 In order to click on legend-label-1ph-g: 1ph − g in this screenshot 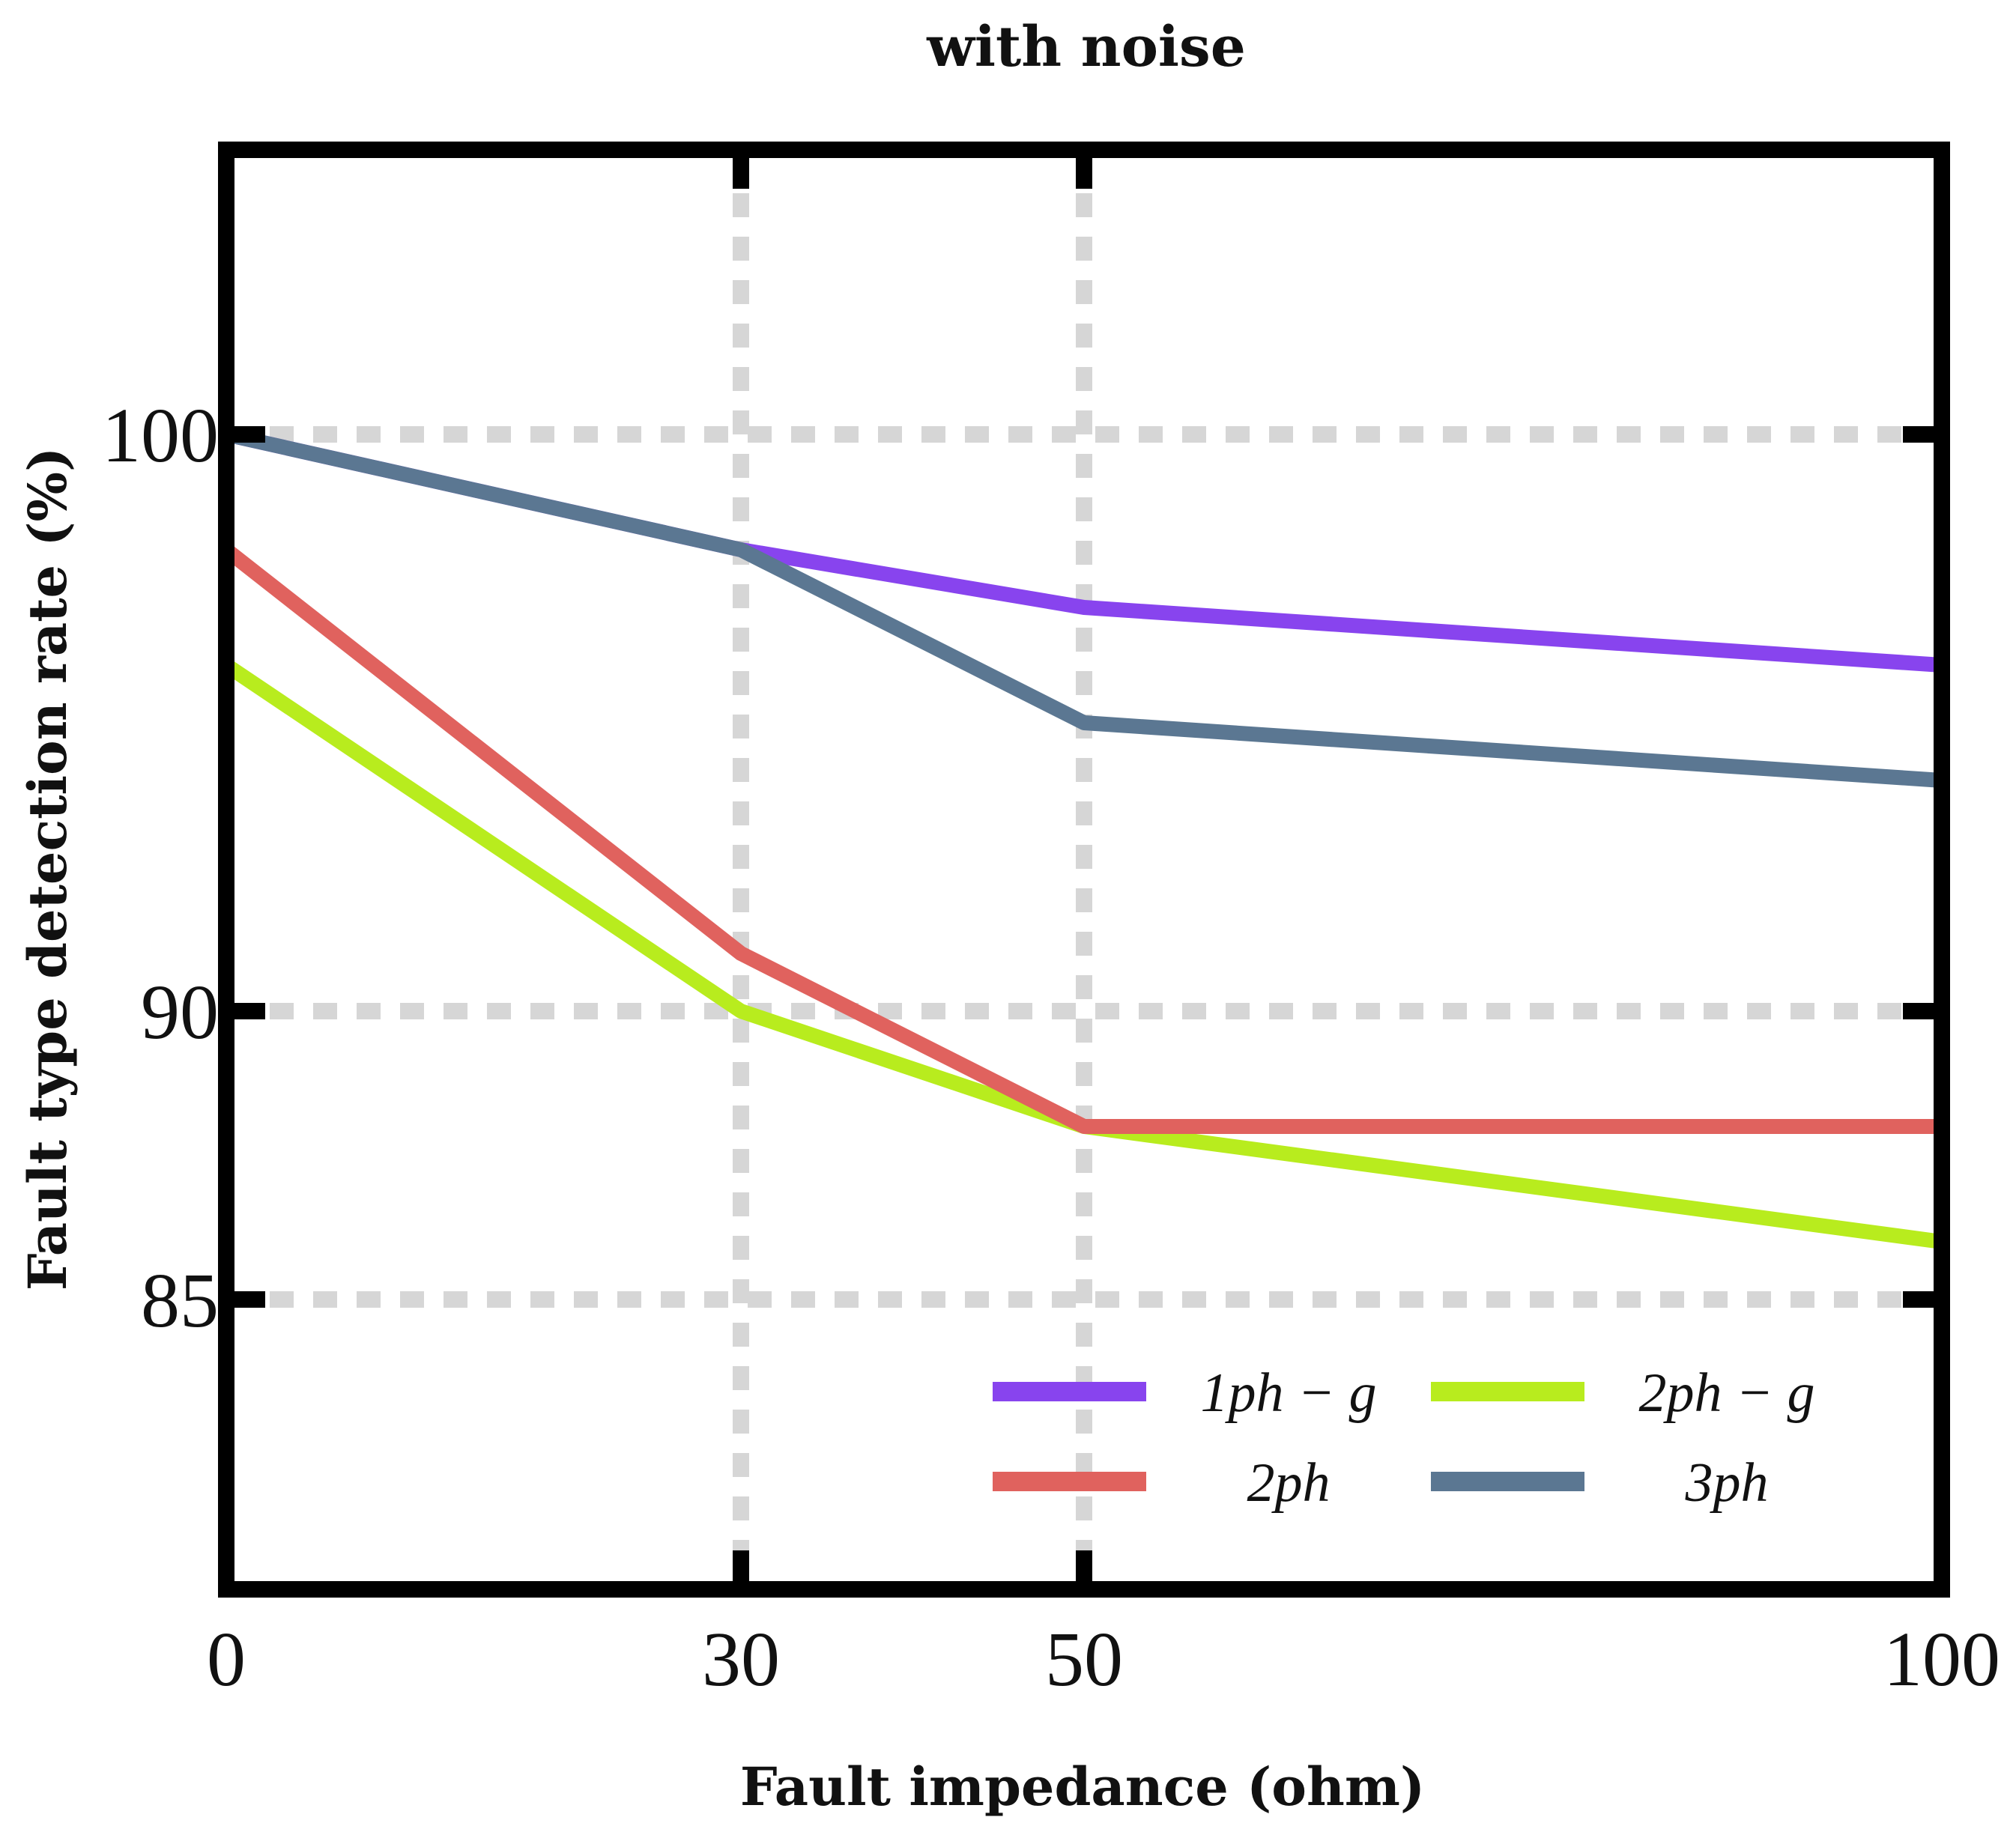, I will do `click(1289, 1393)`.